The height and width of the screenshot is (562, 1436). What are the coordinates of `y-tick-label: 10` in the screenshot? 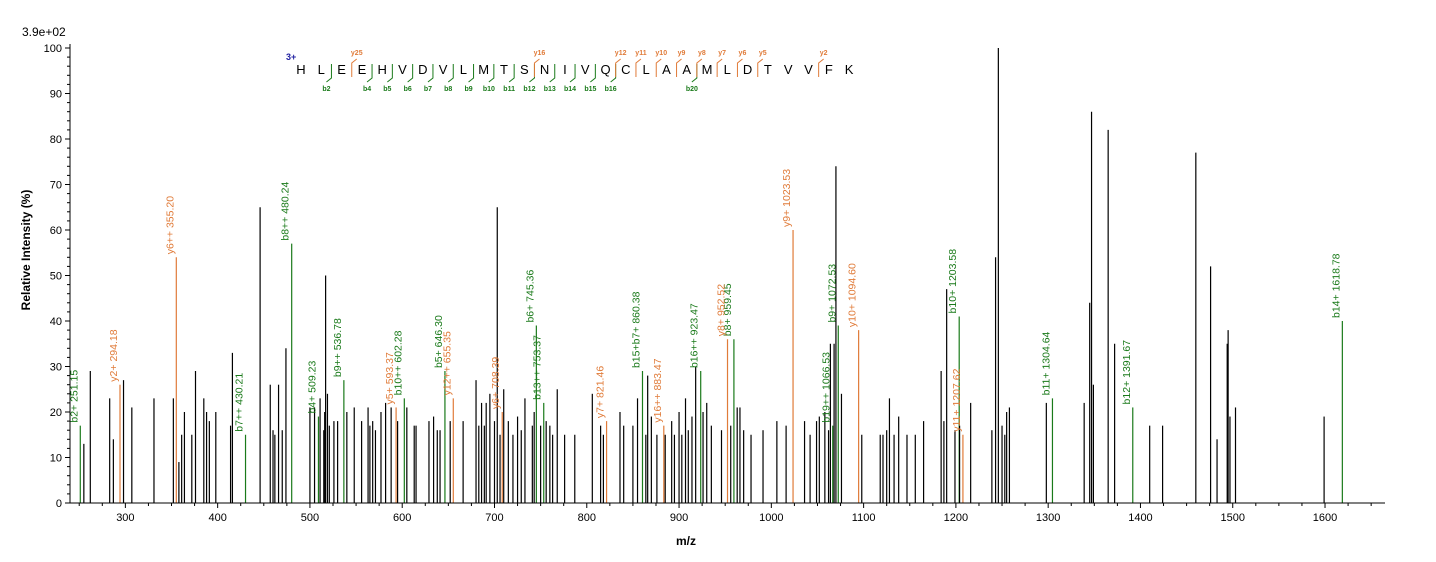 It's located at (56, 459).